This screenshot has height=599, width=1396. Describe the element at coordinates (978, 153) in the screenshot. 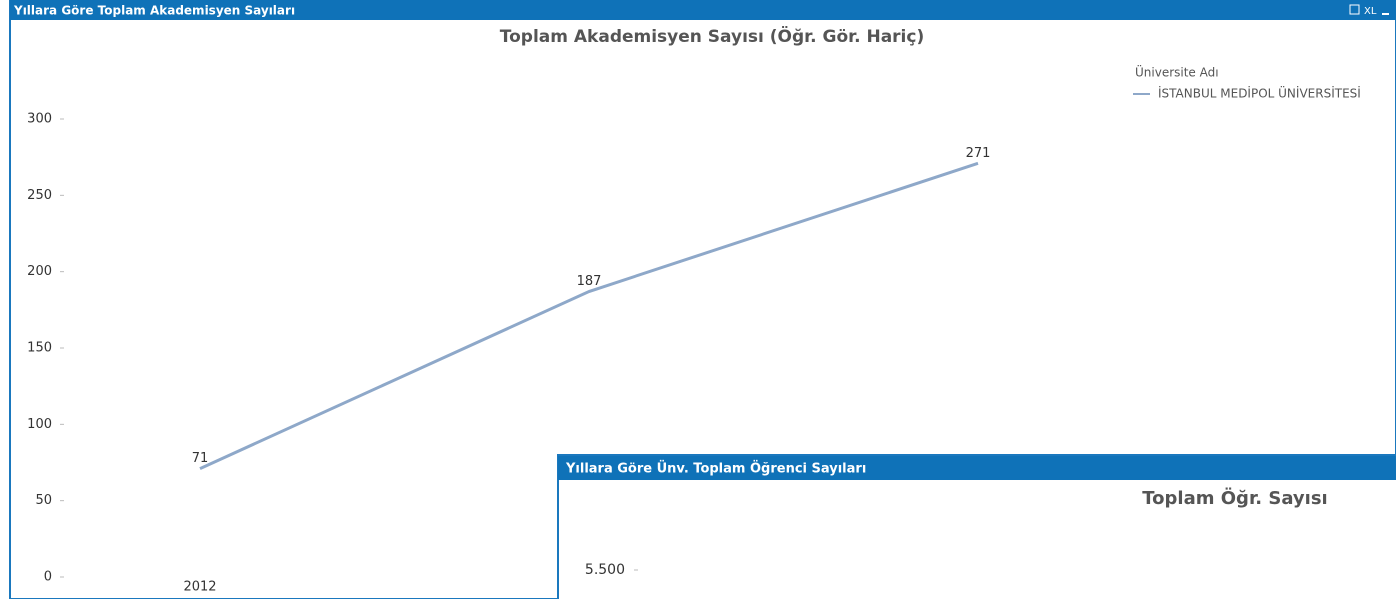

I see `data-label: 271` at that location.